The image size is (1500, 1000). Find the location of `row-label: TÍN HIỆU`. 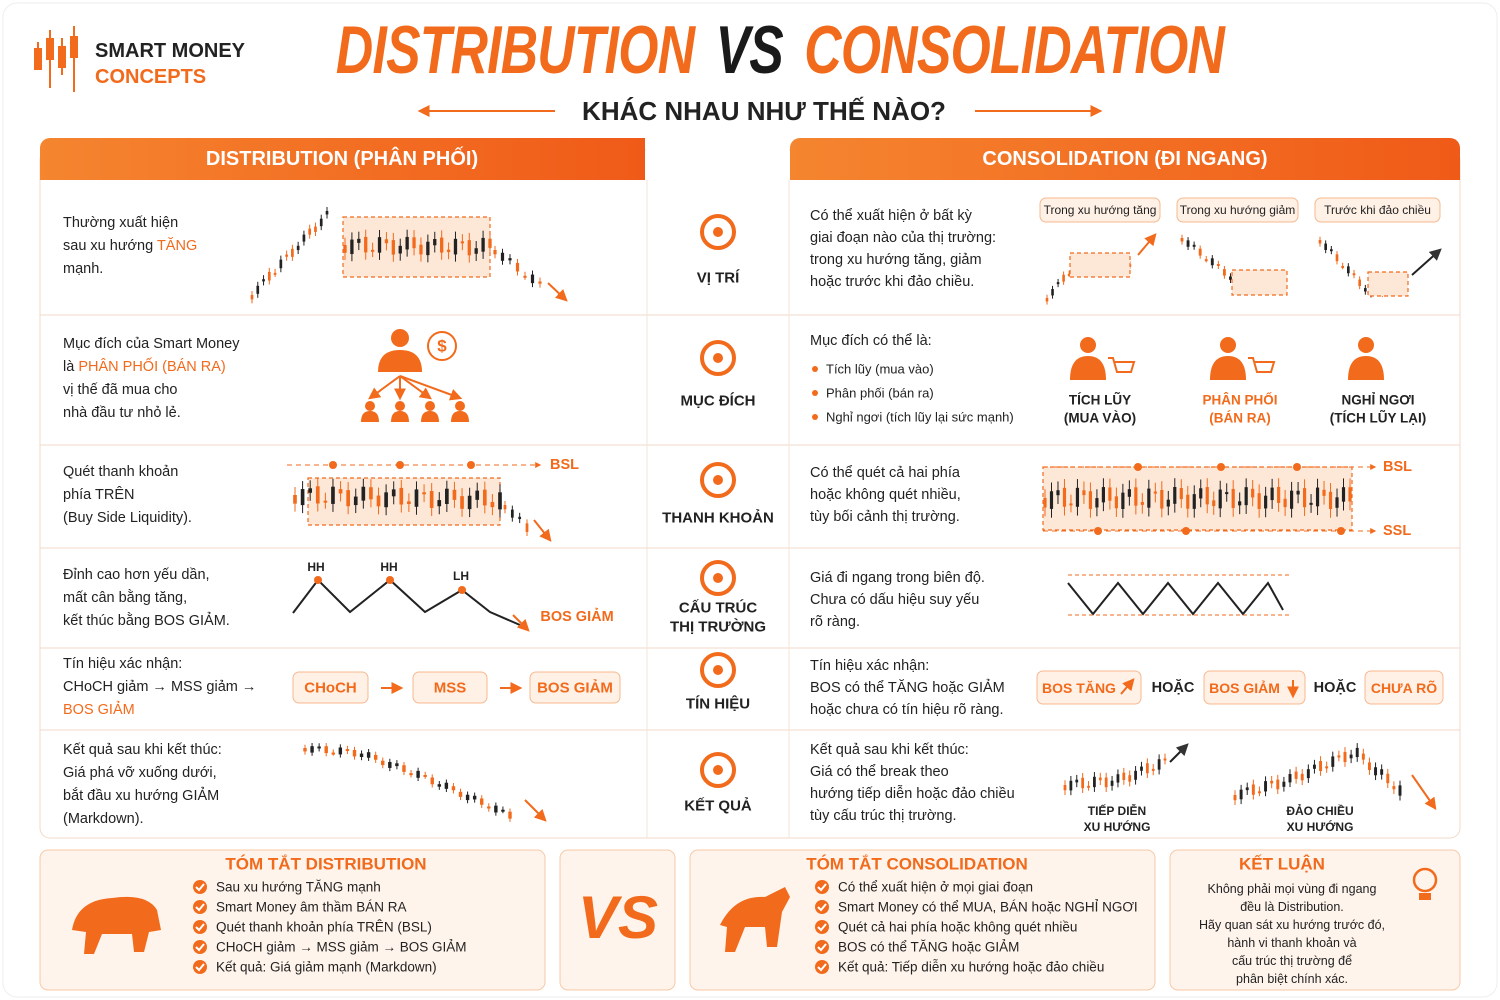

row-label: TÍN HIỆU is located at coordinates (718, 704).